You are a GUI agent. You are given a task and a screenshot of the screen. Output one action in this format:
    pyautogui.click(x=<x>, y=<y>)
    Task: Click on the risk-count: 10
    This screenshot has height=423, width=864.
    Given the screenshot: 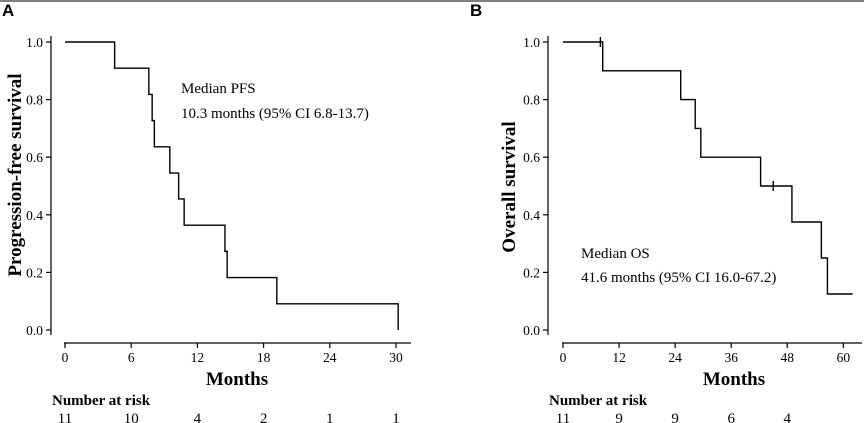 What is the action you would take?
    pyautogui.click(x=131, y=417)
    